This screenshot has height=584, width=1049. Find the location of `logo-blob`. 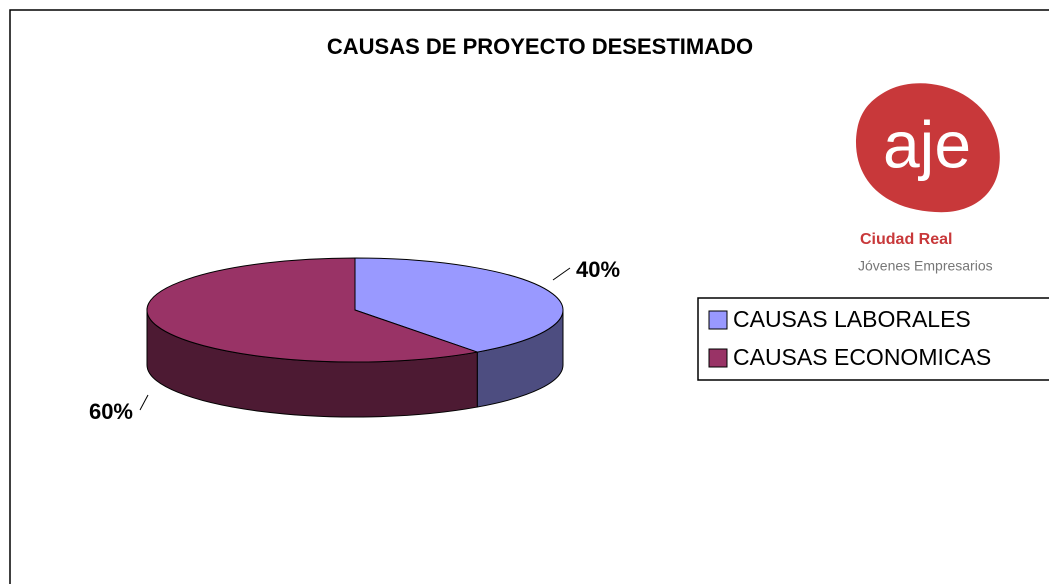

logo-blob is located at coordinates (927, 148).